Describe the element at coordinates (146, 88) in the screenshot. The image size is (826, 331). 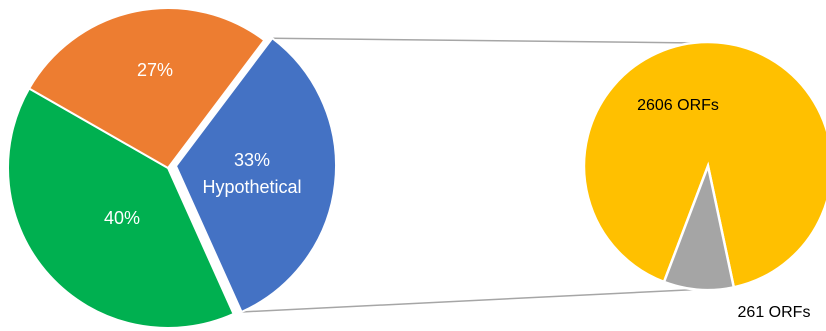
I see `main-pie-slice` at that location.